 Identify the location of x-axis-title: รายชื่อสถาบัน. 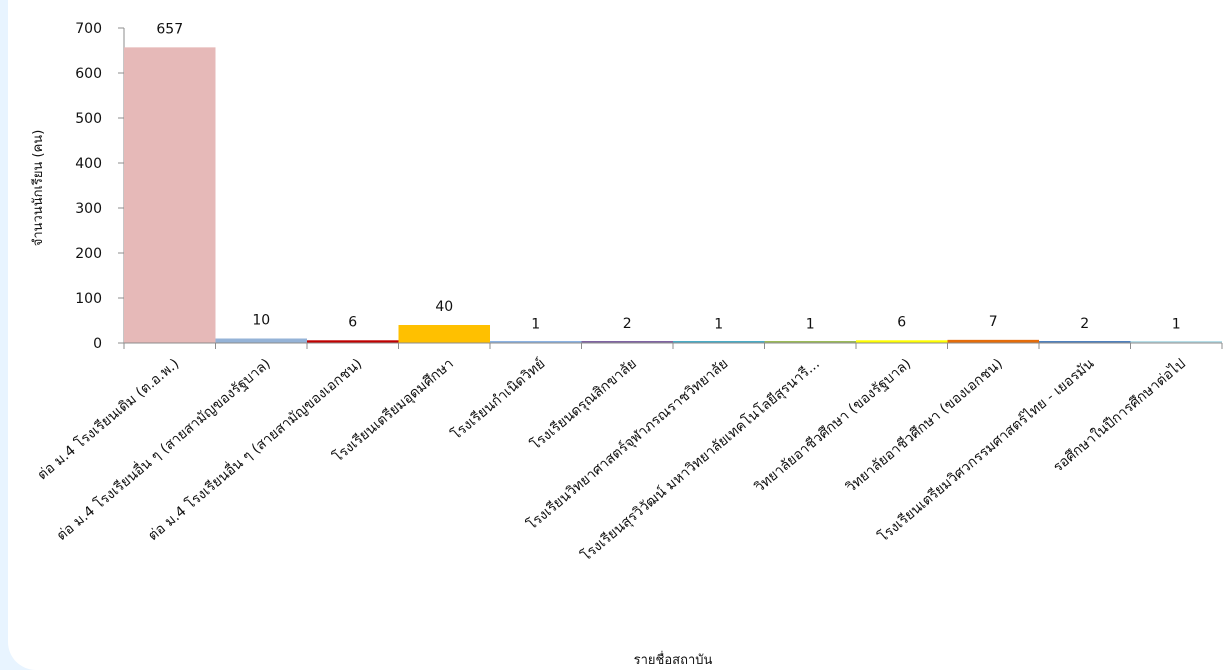
(673, 659).